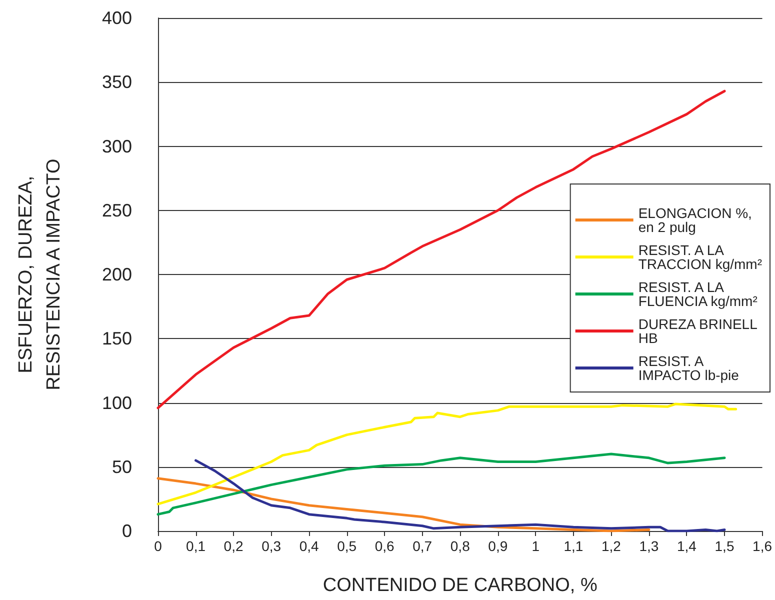 The width and height of the screenshot is (775, 600). I want to click on x-tick-label: 0,7, so click(422, 546).